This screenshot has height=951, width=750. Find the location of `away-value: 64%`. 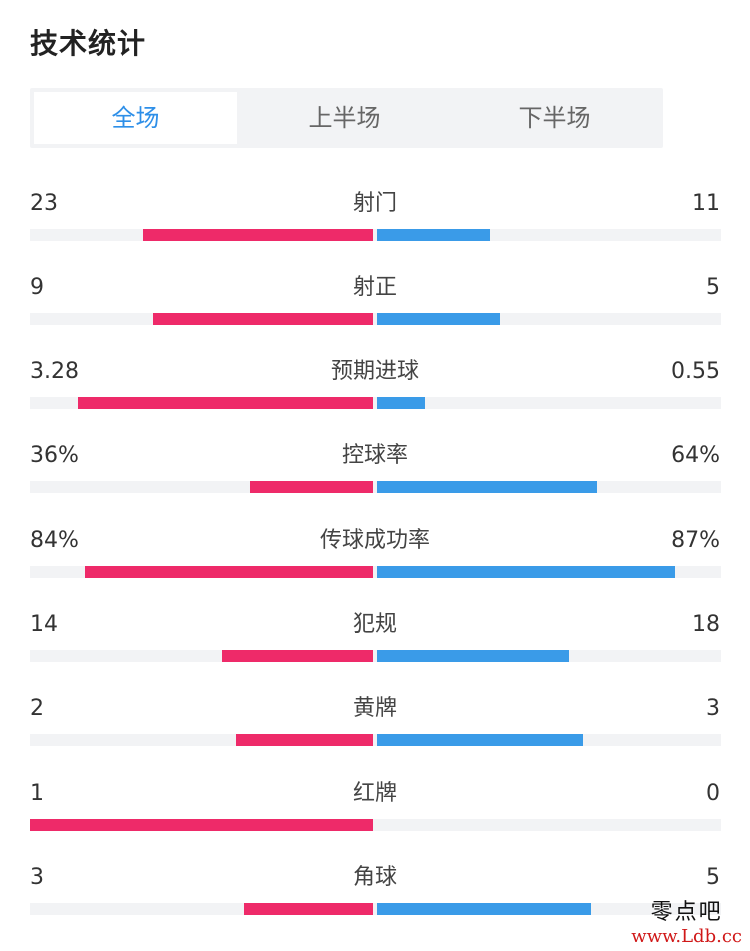

away-value: 64% is located at coordinates (695, 455).